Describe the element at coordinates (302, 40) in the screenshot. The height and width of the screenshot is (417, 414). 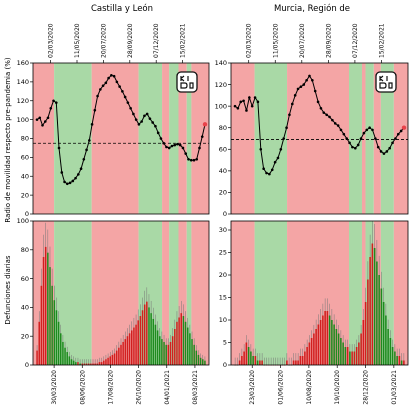
I see `date-tick-label: 20/07/2020` at that location.